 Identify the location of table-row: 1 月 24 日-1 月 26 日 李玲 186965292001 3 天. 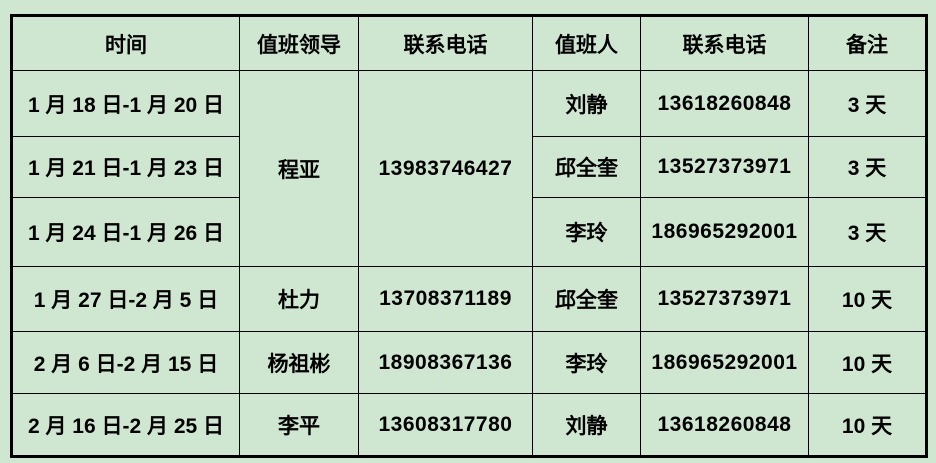
(469, 232).